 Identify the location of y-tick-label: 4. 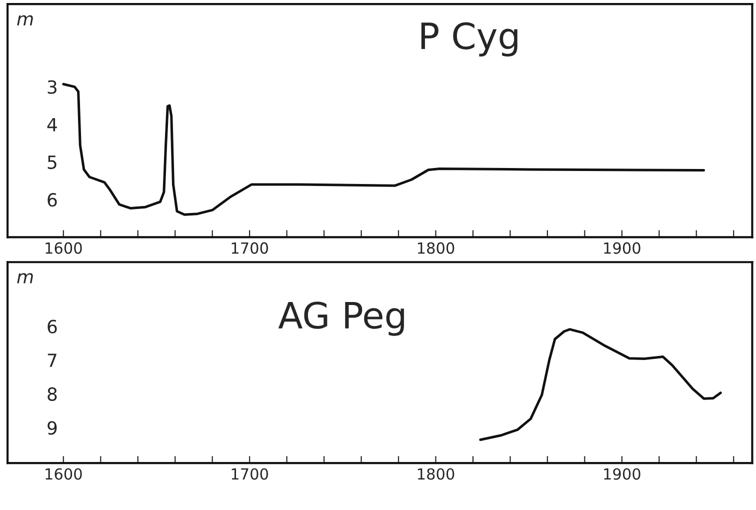
(52, 125).